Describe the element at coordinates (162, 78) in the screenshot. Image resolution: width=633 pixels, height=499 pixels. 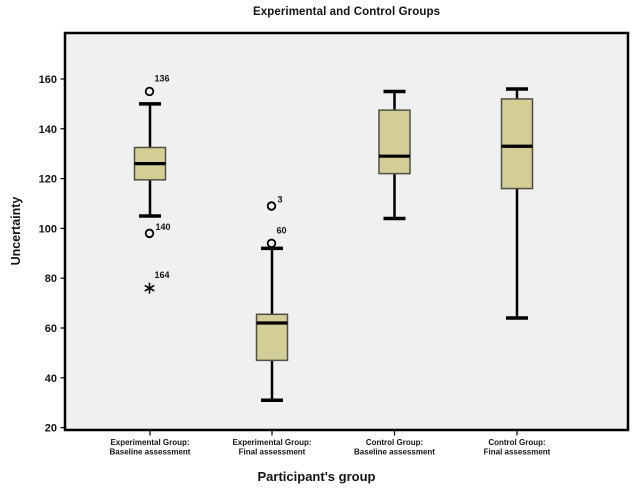
I see `outlier-case-label: 136` at that location.